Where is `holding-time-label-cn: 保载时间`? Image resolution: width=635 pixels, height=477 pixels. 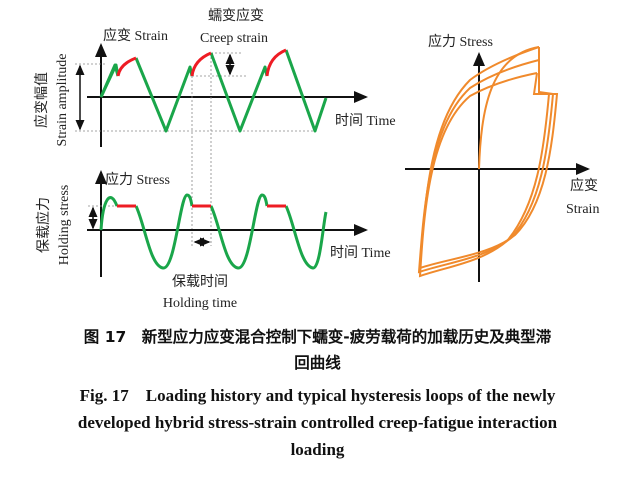
holding-time-label-cn: 保载时间 is located at coordinates (200, 282).